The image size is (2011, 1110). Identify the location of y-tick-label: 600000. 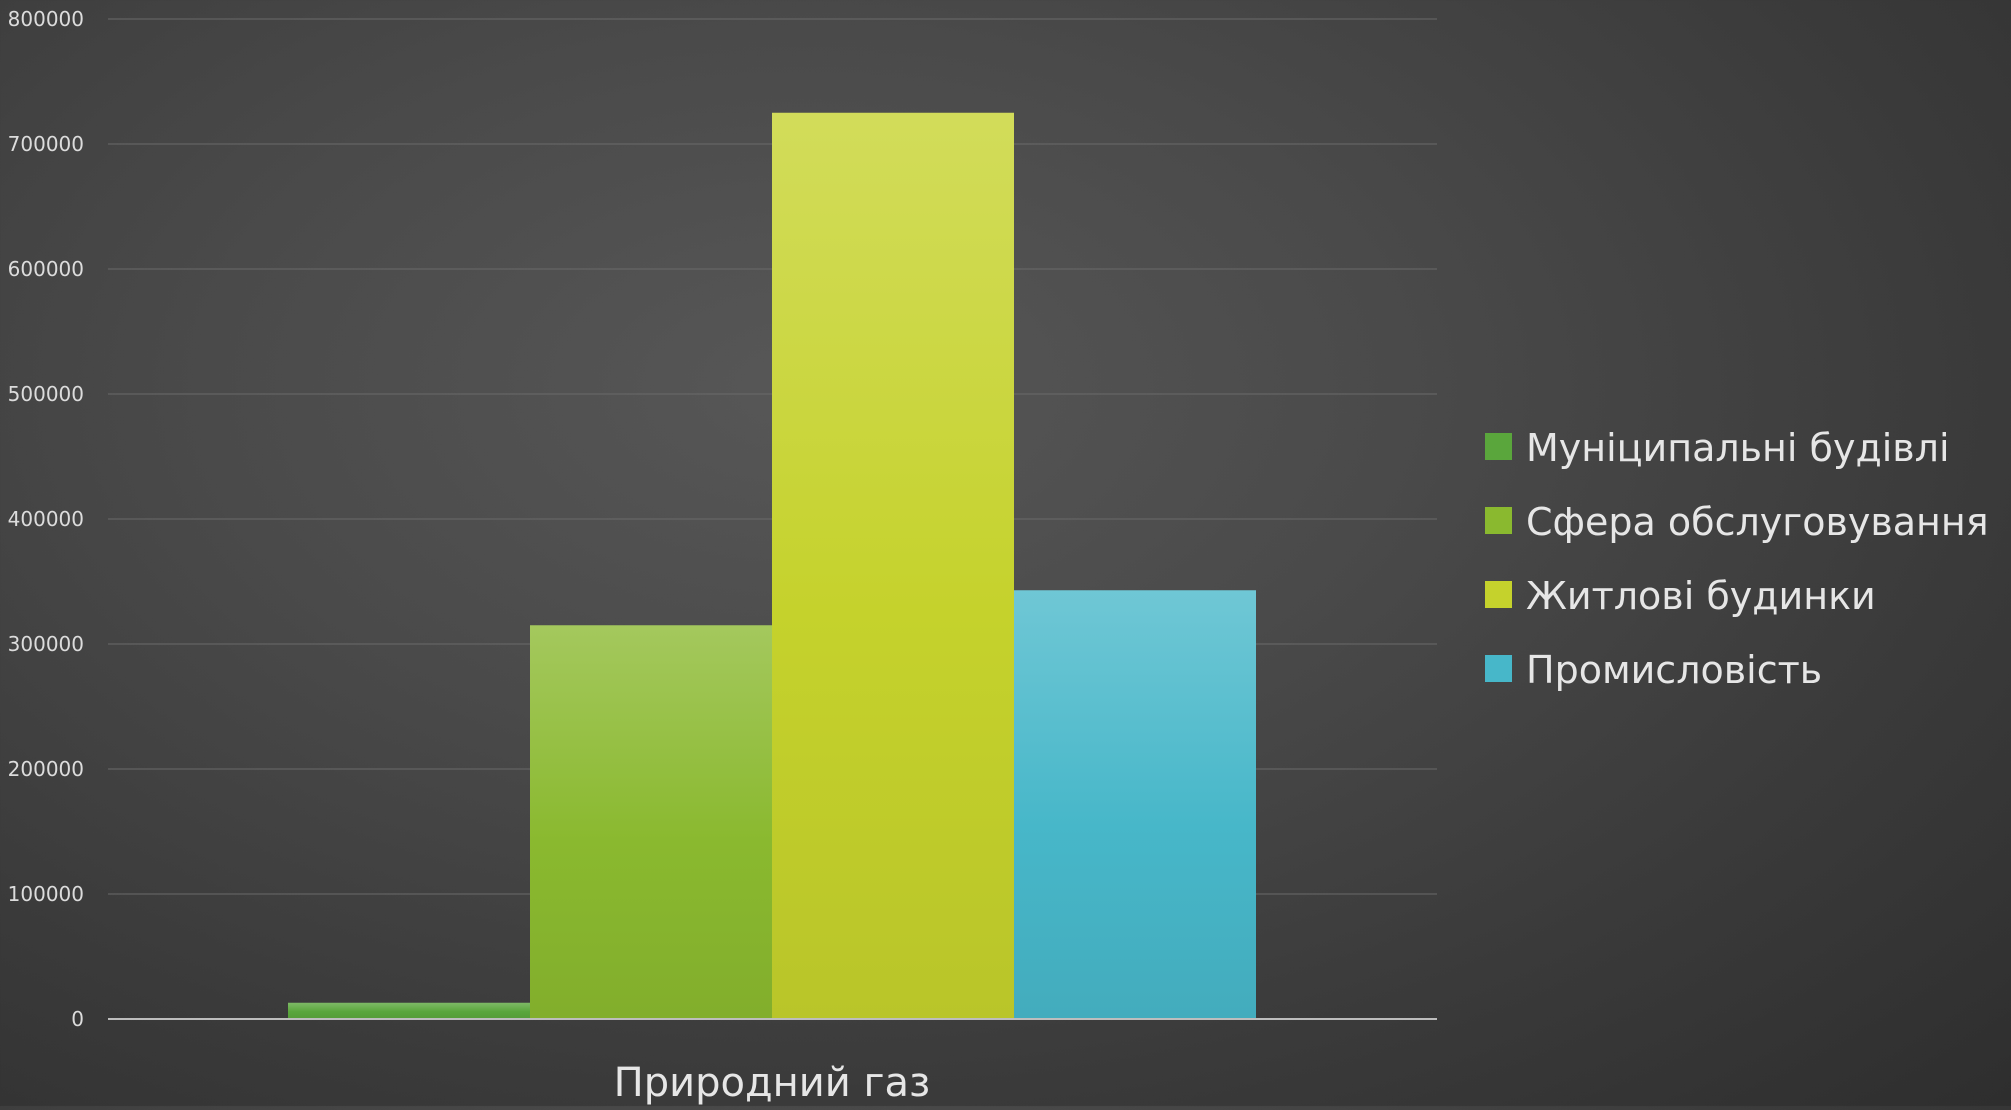
(46, 269).